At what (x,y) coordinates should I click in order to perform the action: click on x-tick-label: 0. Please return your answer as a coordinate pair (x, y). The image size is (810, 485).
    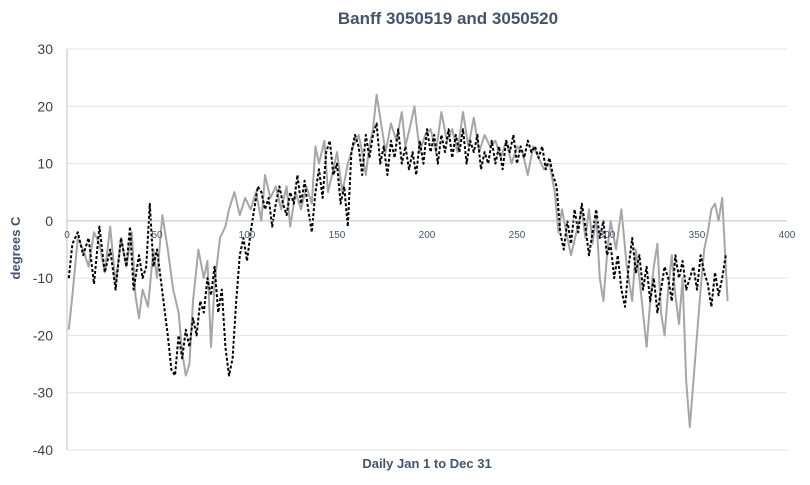
    Looking at the image, I should click on (67, 235).